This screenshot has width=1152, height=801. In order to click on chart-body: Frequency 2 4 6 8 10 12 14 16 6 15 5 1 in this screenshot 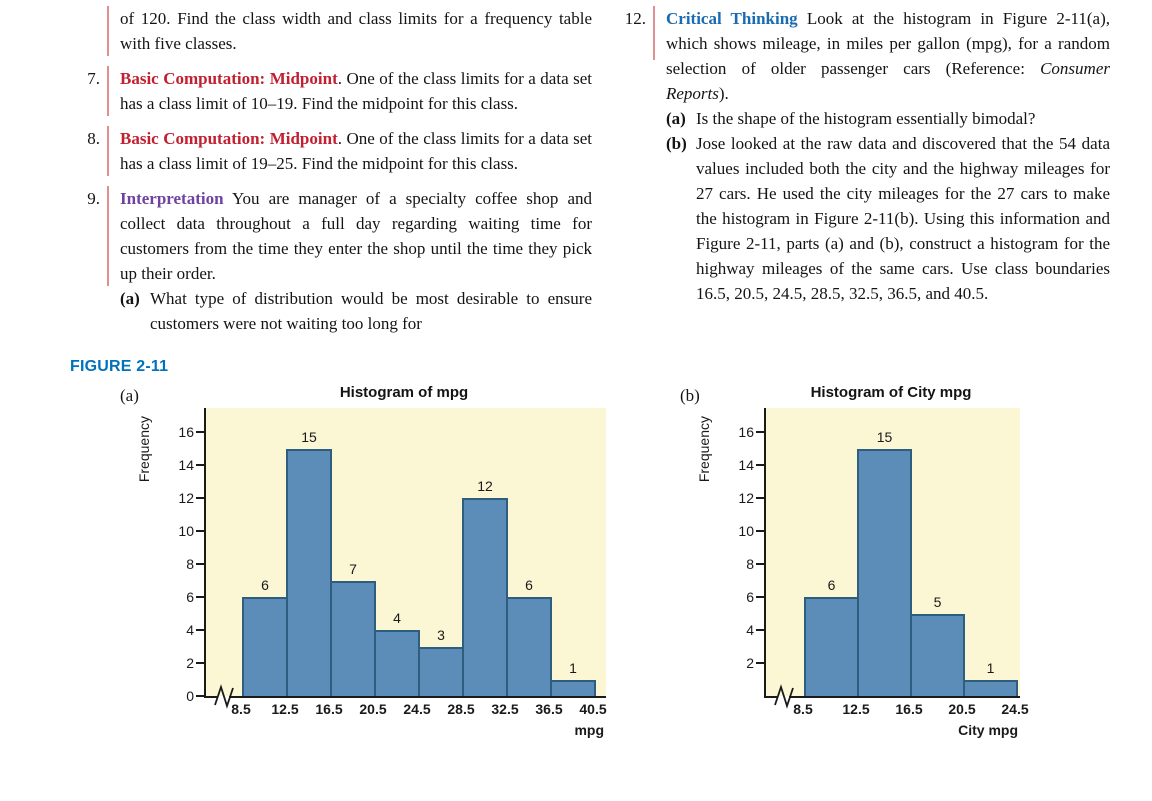, I will do `click(851, 559)`.